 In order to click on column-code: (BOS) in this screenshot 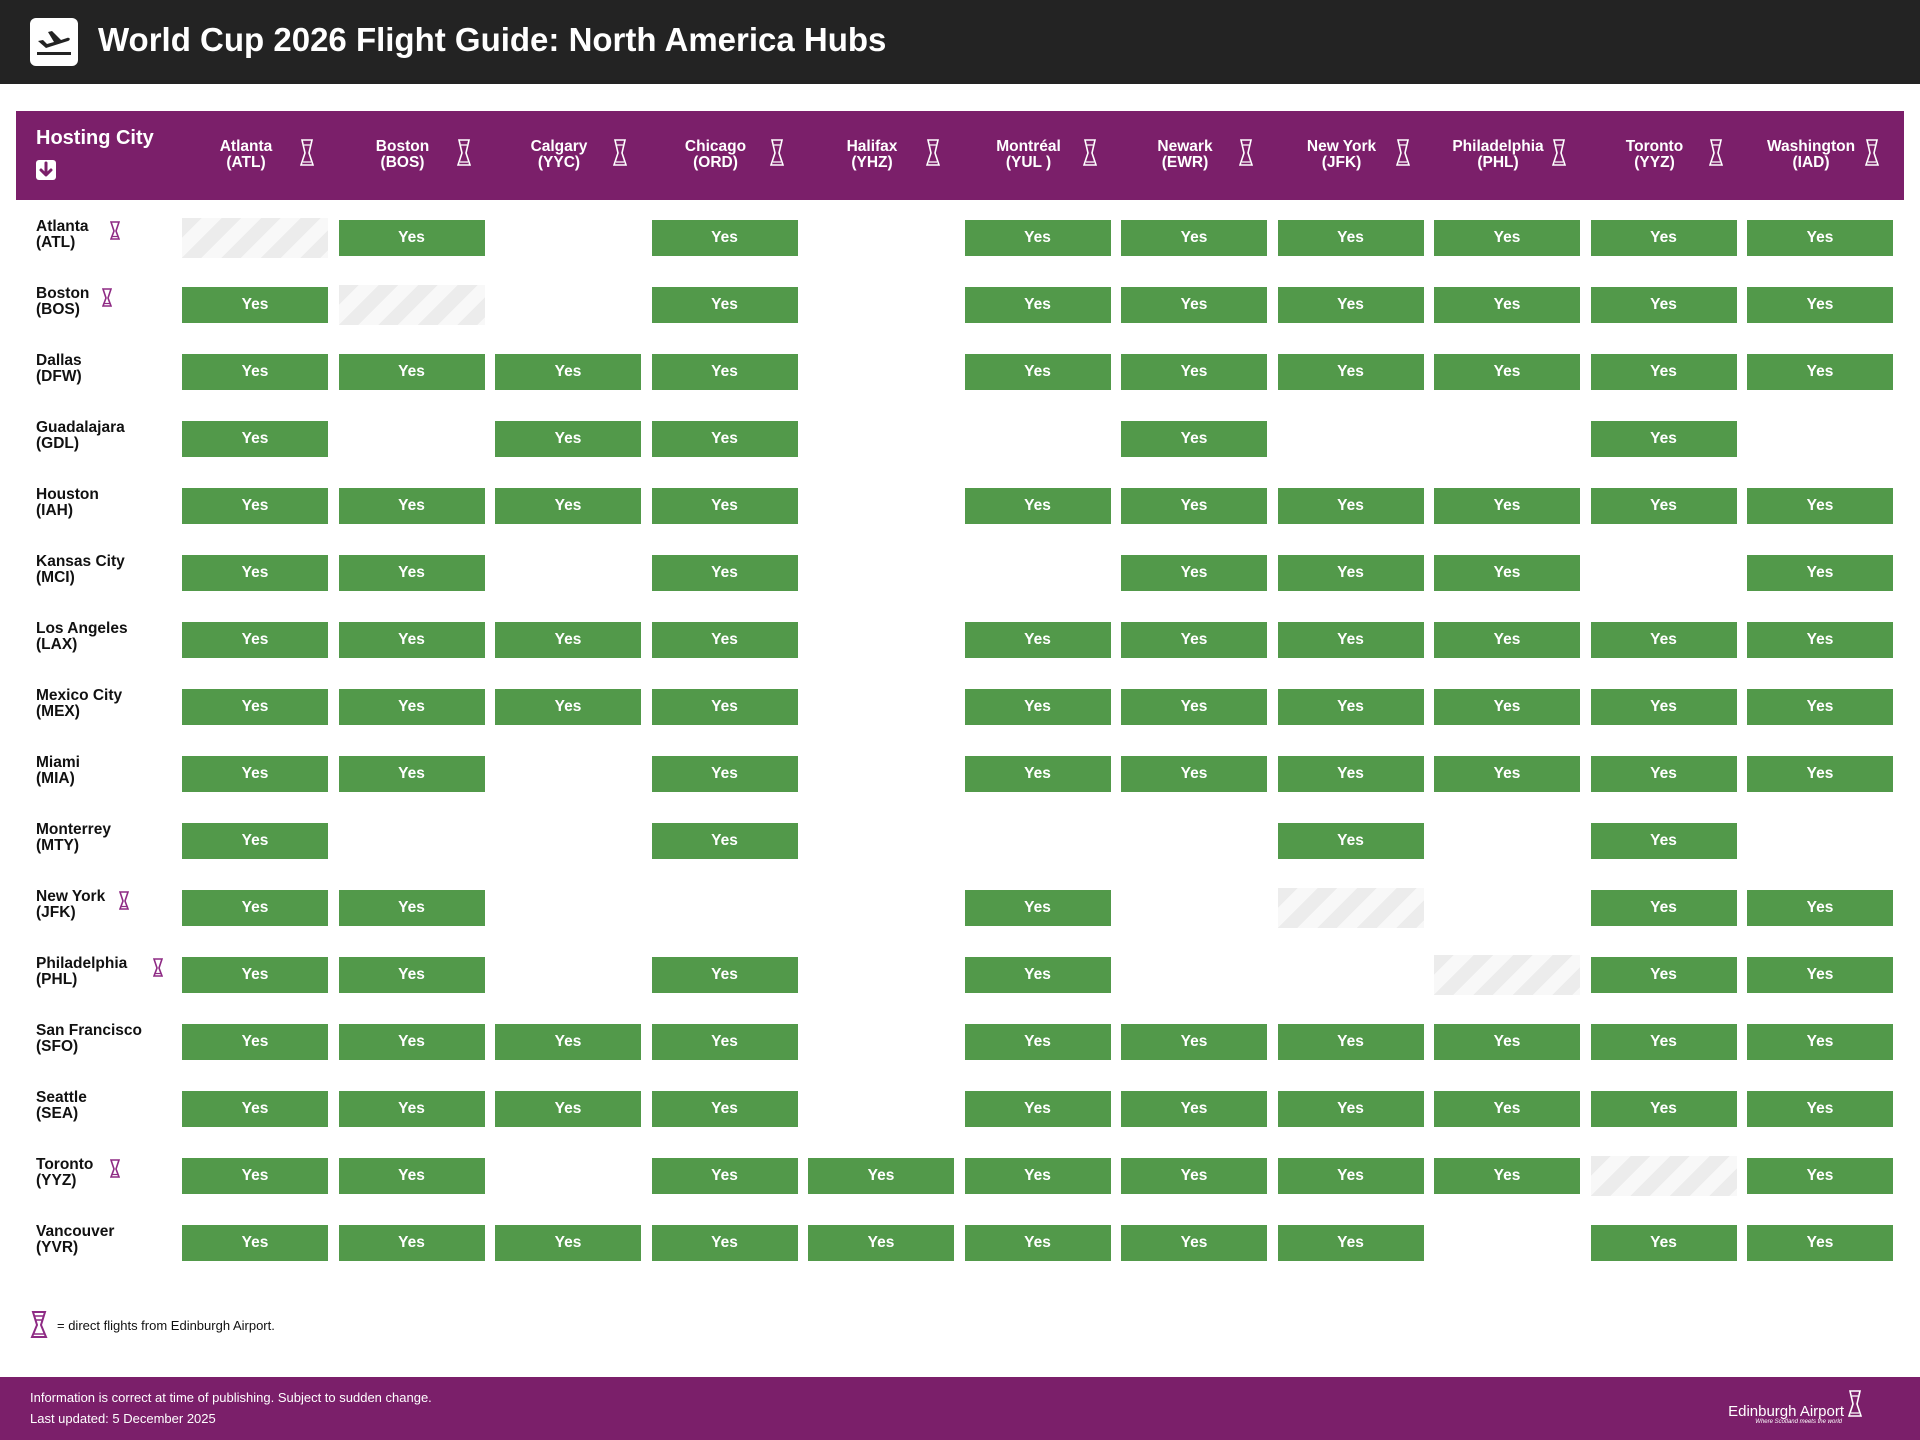, I will do `click(402, 162)`.